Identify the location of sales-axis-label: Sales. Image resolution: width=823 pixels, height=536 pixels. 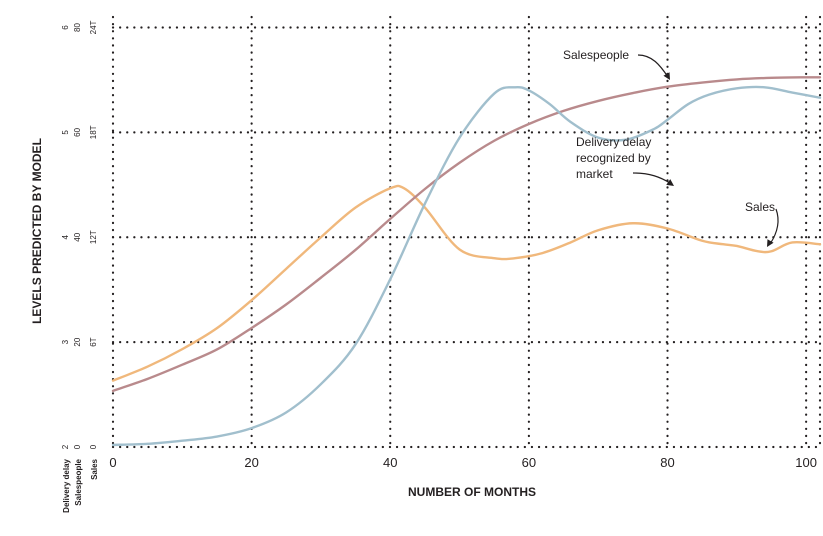
(94, 468).